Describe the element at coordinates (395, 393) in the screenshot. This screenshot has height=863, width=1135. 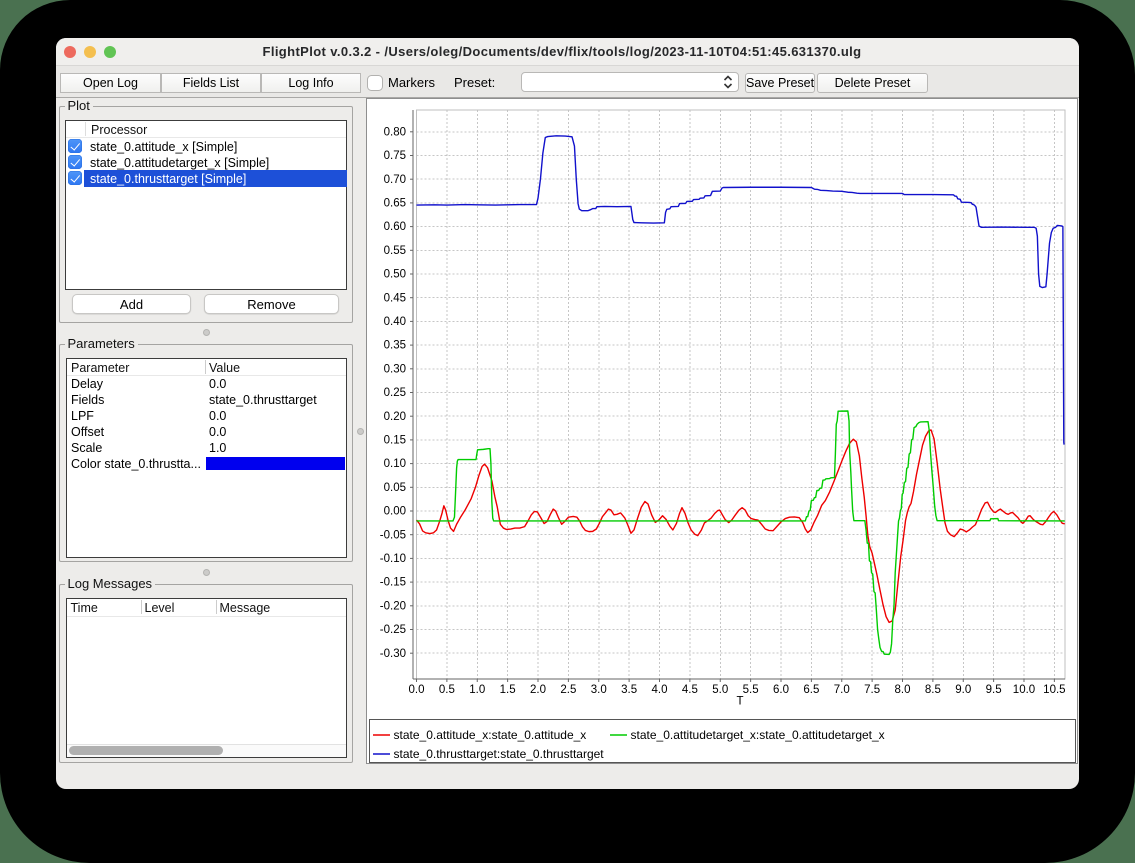
I see `svg-text: 0.25` at that location.